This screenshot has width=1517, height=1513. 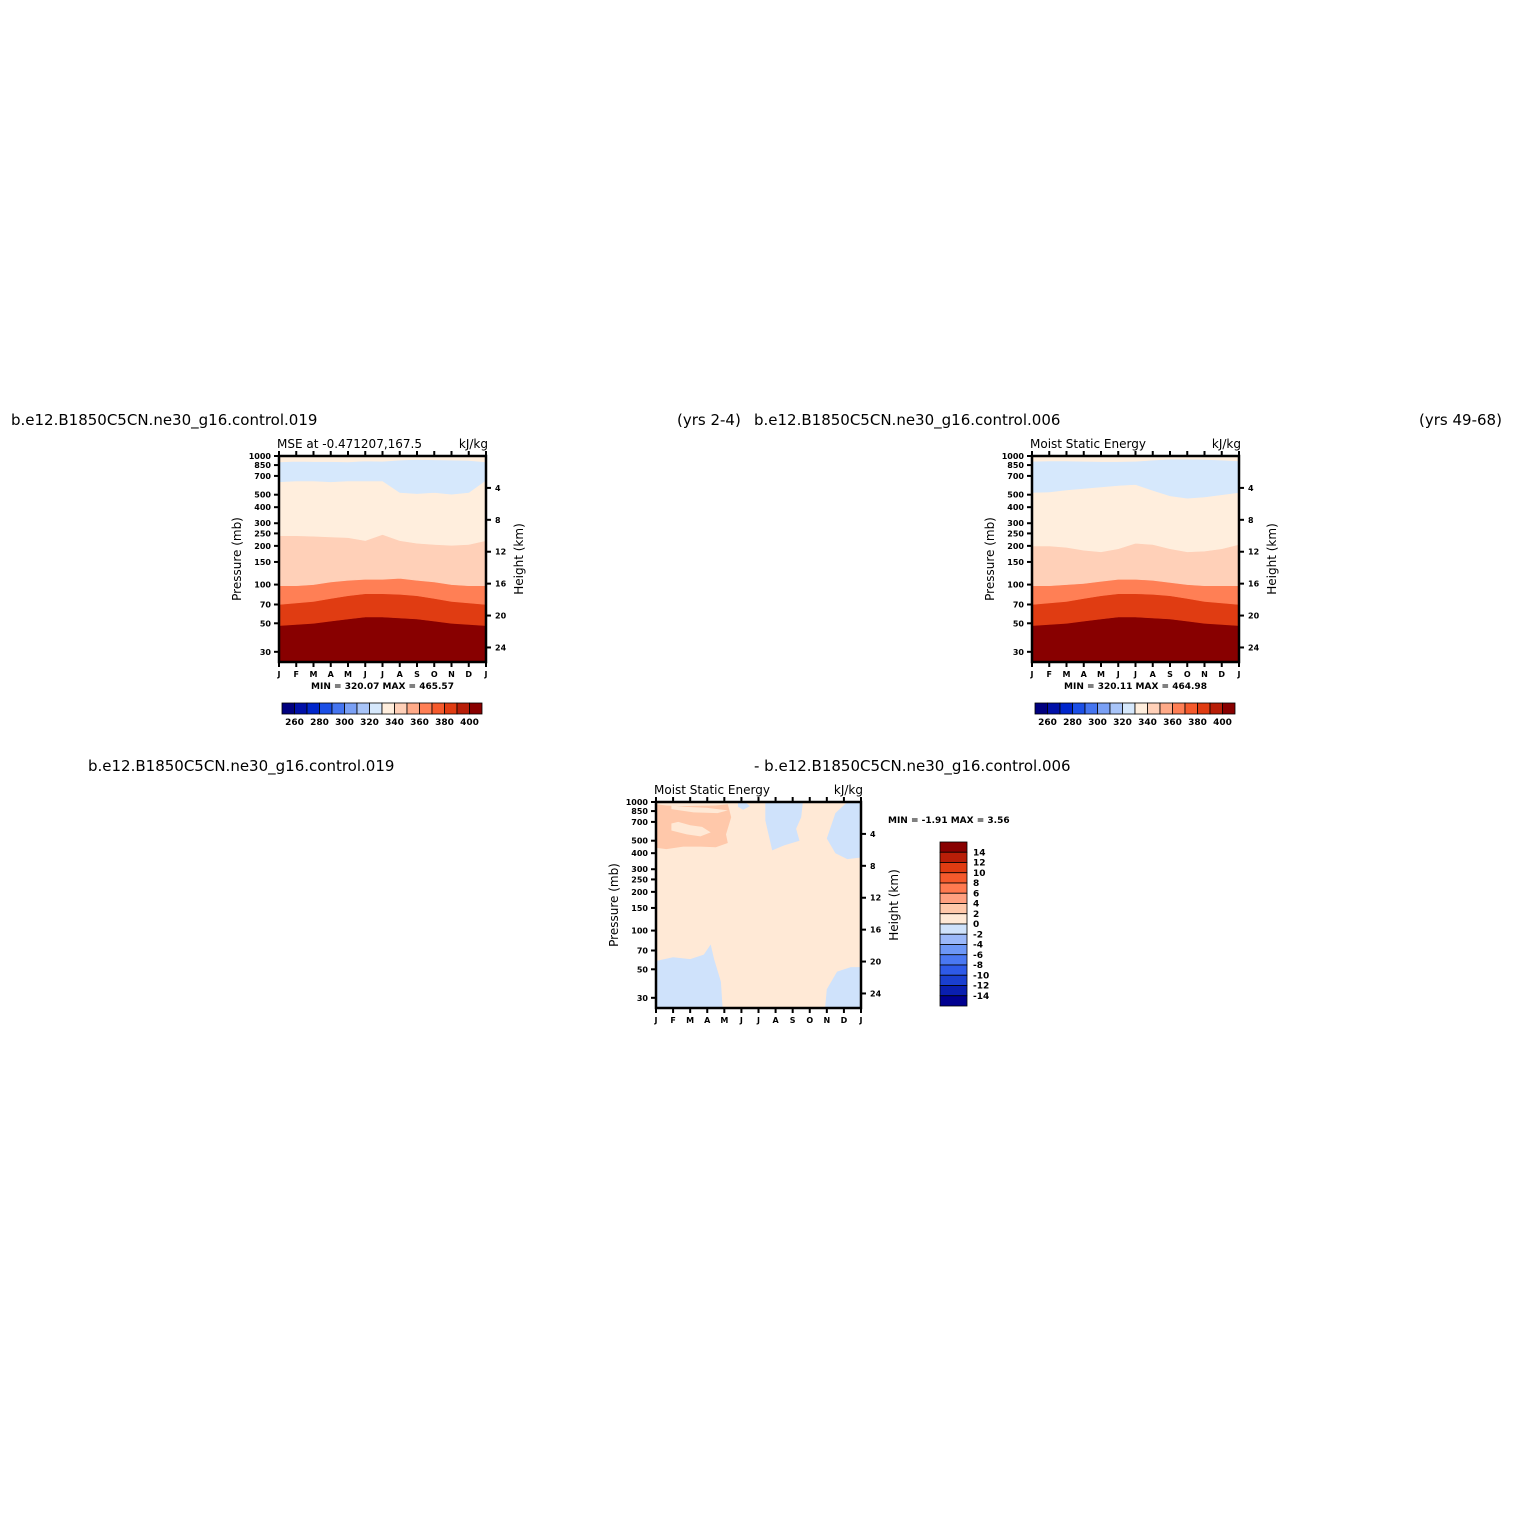 I want to click on y-axis-title: Pressure (mb), so click(x=990, y=559).